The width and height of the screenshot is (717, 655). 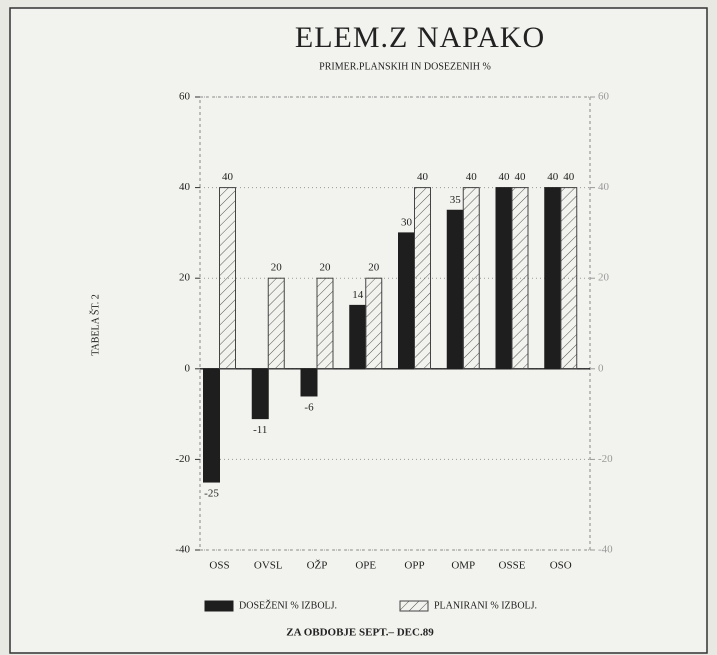 I want to click on x-tick-label: OŽP, so click(x=317, y=566).